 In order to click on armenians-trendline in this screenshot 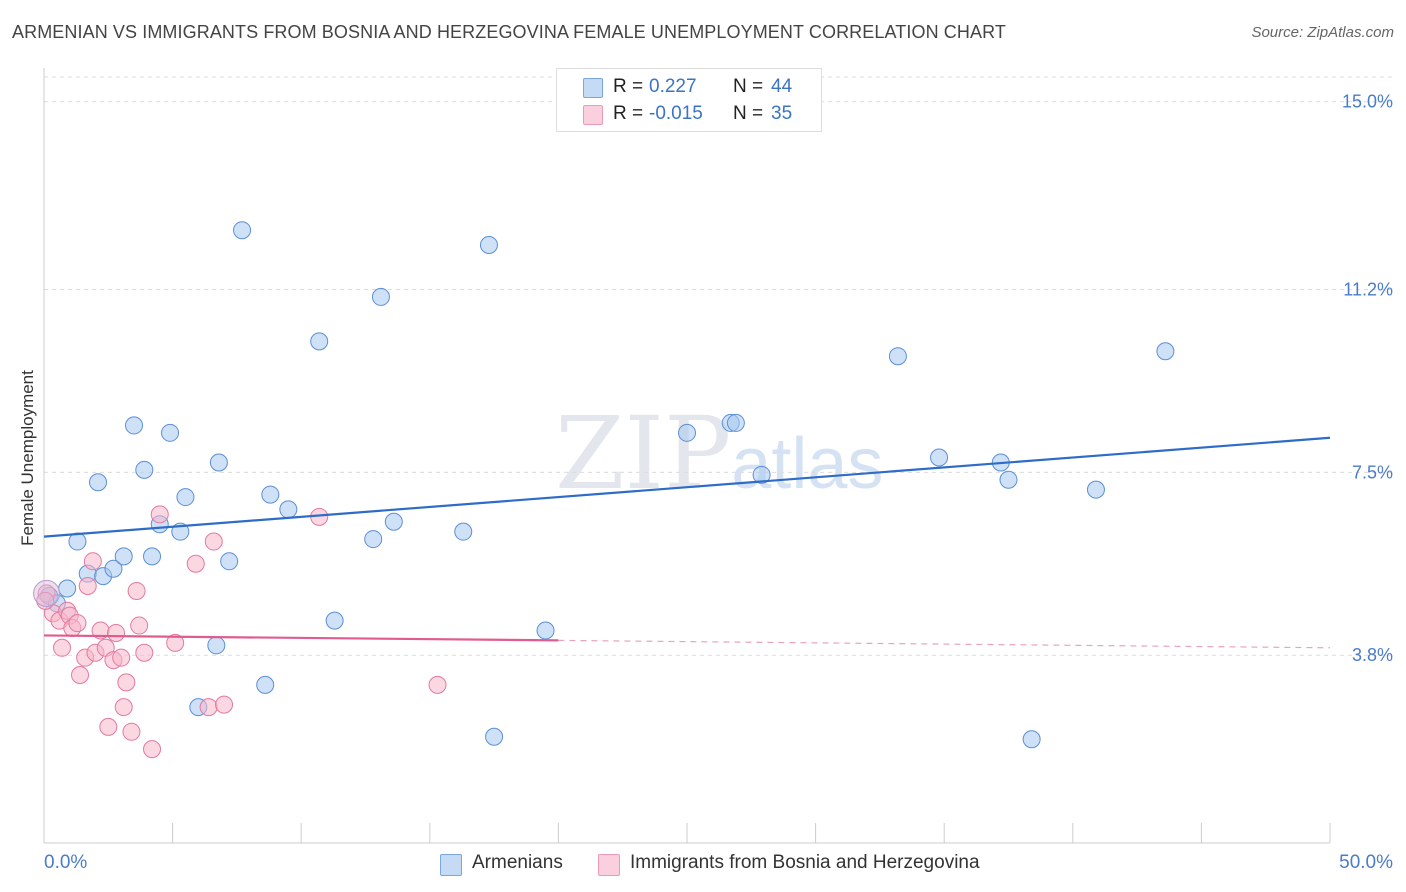, I will do `click(687, 487)`.